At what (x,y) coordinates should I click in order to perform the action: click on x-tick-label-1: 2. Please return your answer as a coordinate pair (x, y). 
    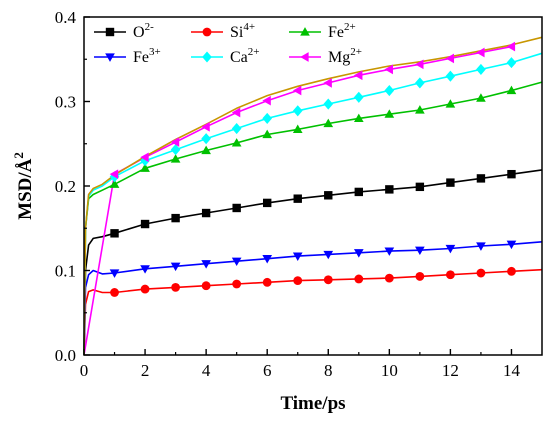
    Looking at the image, I should click on (145, 370).